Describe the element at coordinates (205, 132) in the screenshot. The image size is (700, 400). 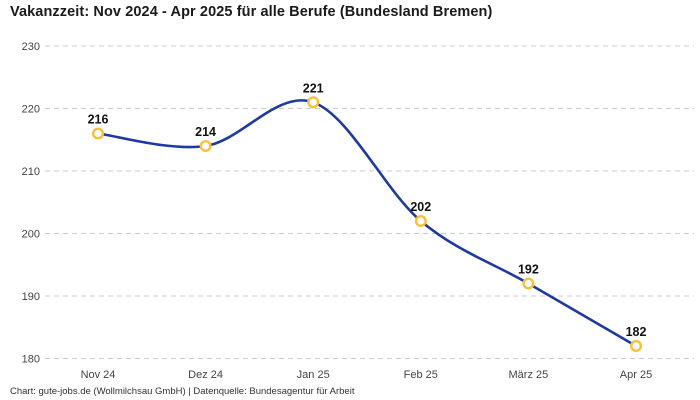
I see `data-point-label: 214` at that location.